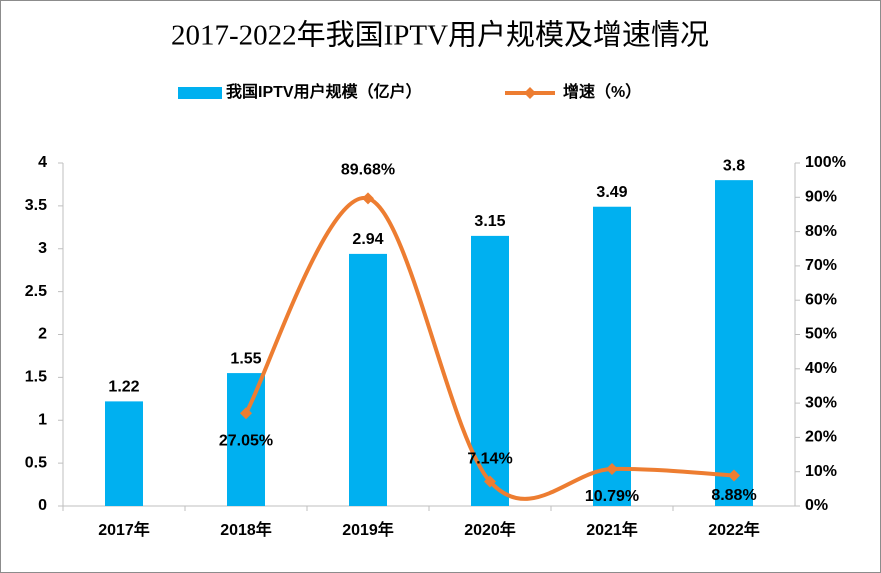  I want to click on y-tick-label: 3, so click(42, 248).